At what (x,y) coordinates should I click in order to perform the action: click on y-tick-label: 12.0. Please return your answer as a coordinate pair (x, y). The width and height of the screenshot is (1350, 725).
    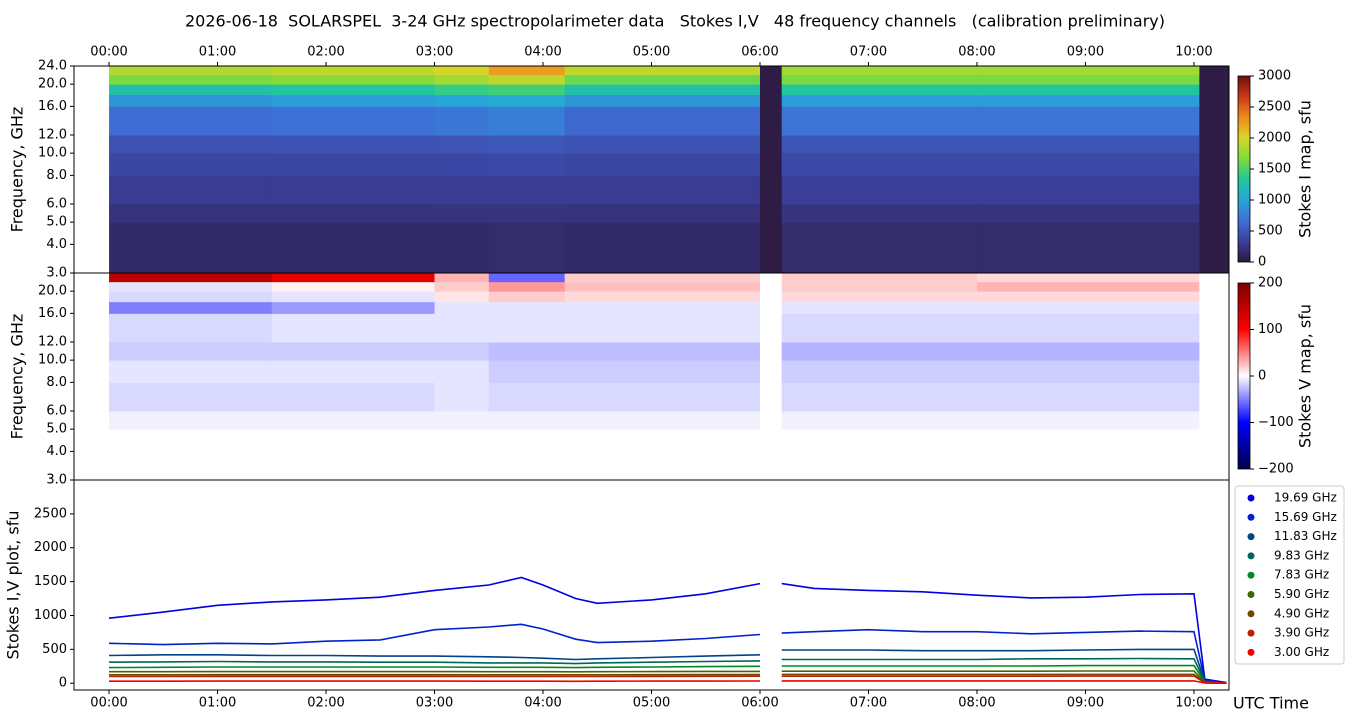
    Looking at the image, I should click on (52, 342).